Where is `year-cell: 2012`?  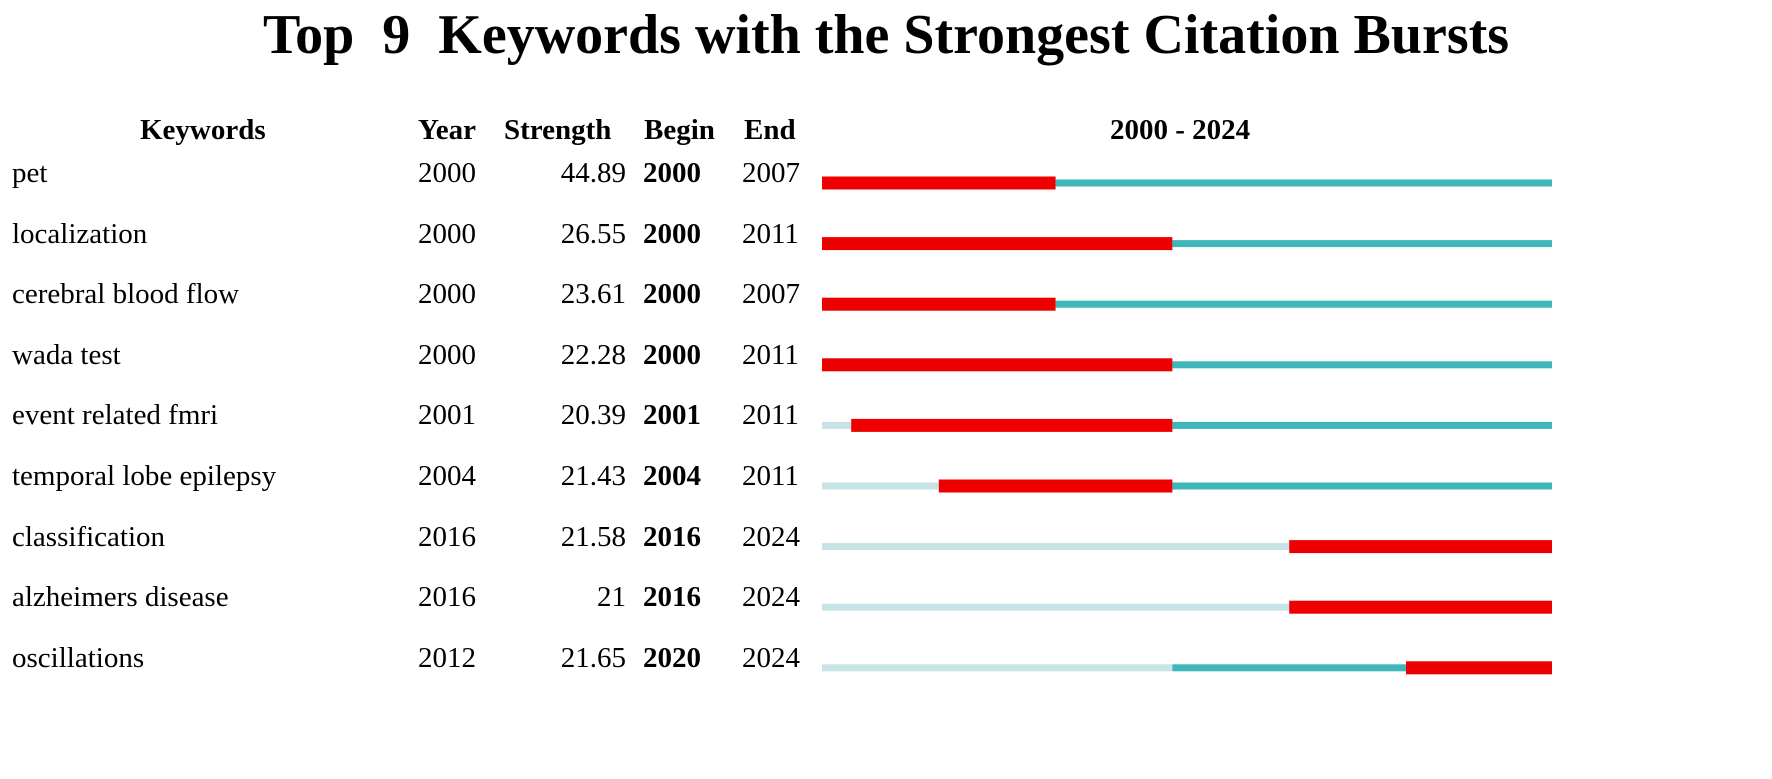
year-cell: 2012 is located at coordinates (447, 657).